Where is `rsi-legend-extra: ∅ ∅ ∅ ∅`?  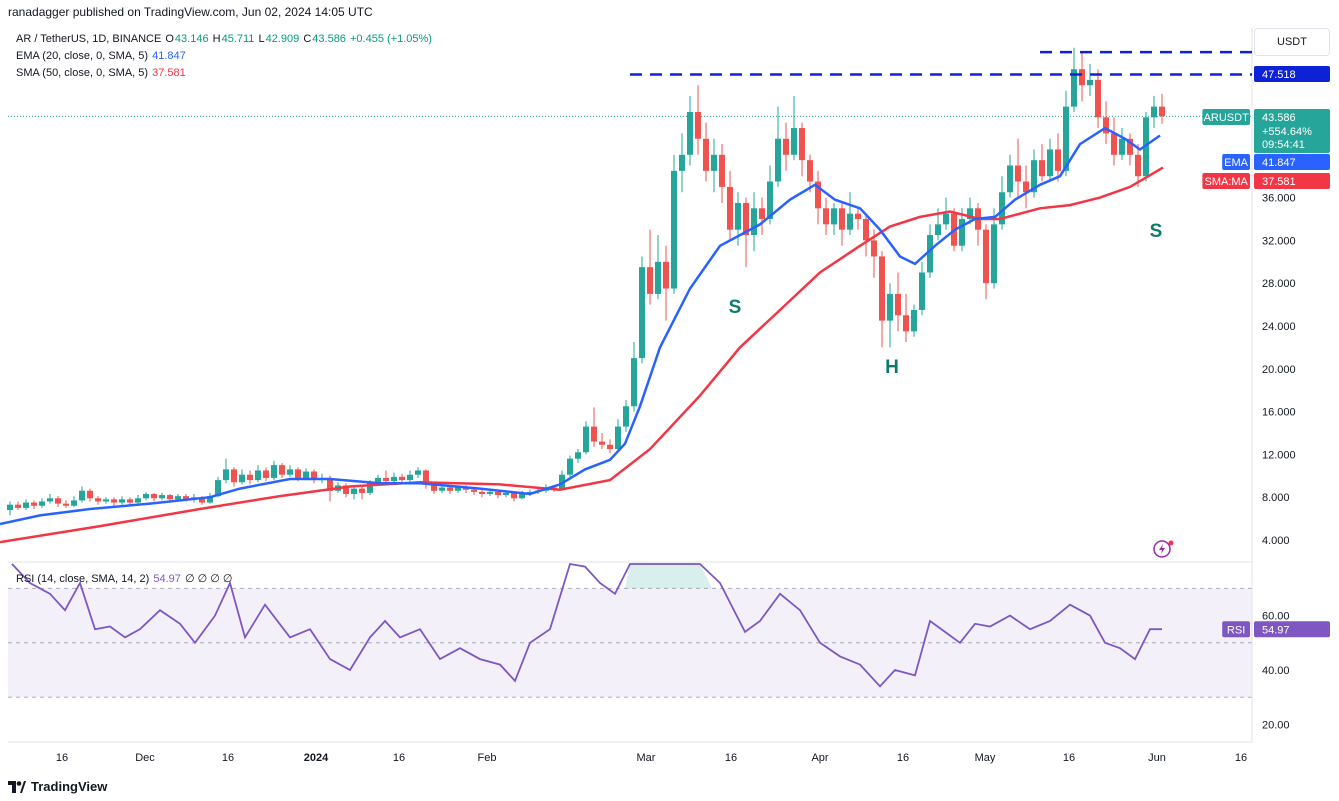 rsi-legend-extra: ∅ ∅ ∅ ∅ is located at coordinates (208, 579).